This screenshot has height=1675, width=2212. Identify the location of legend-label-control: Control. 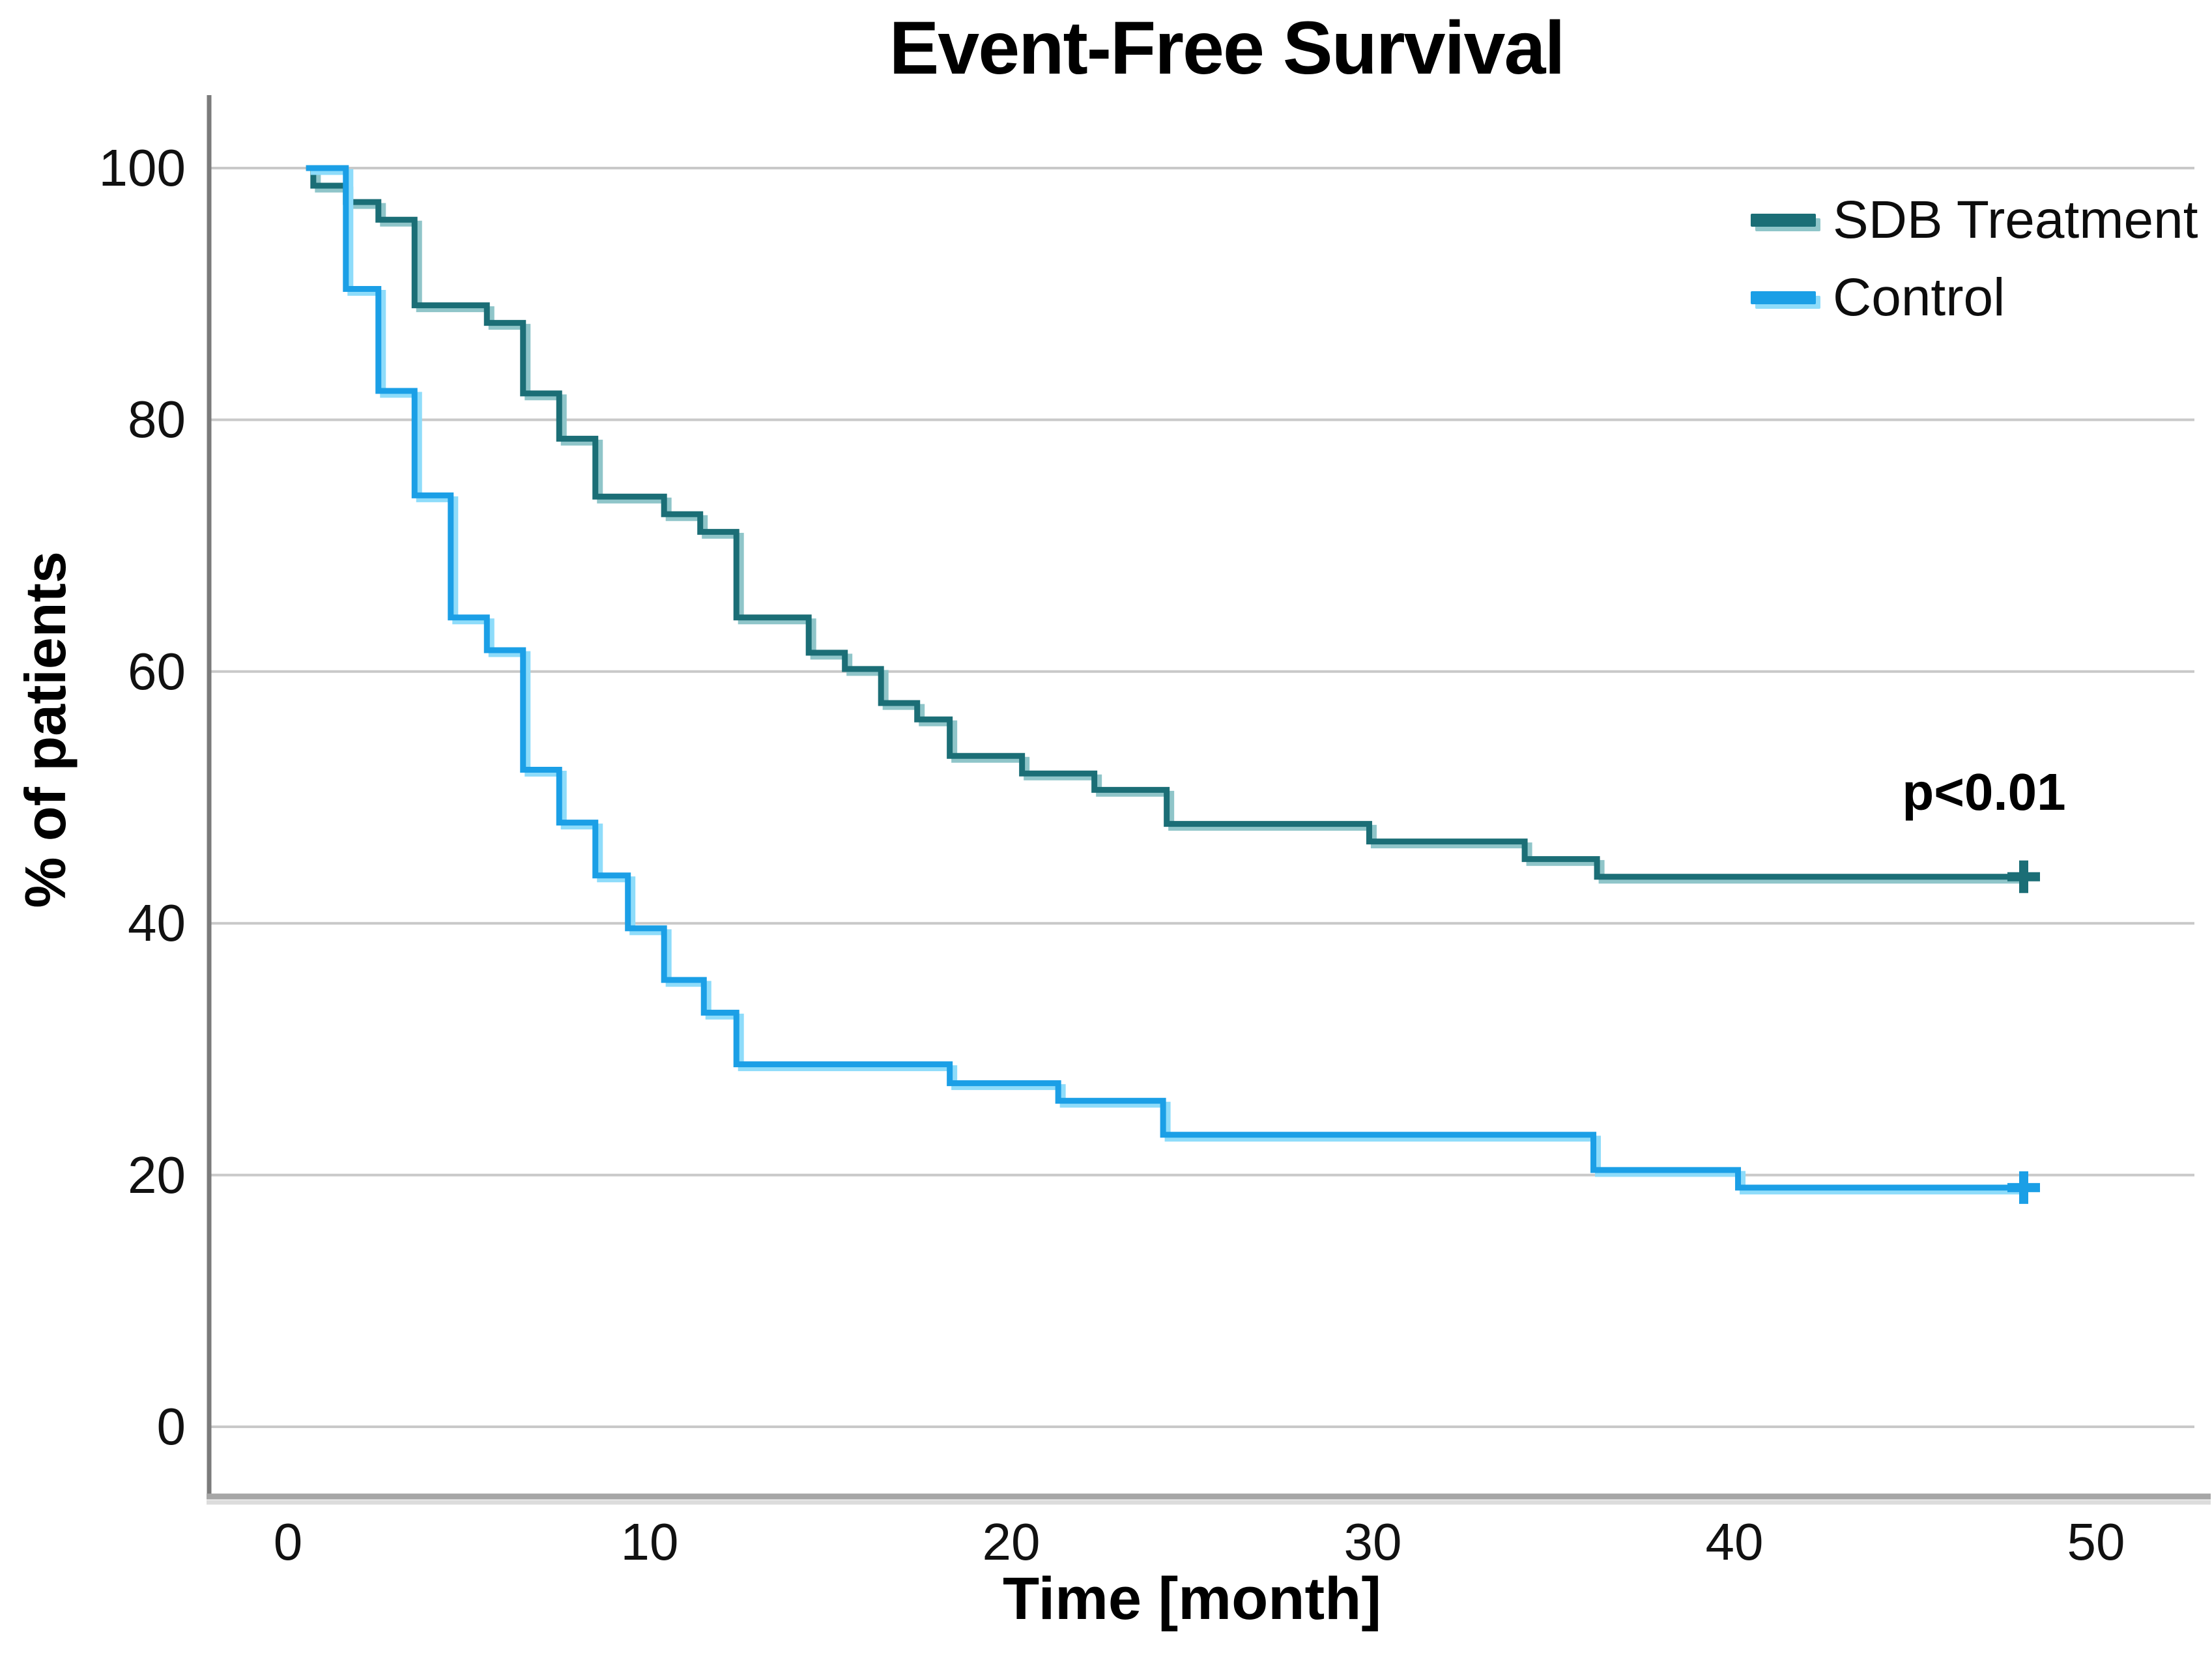
(1919, 297).